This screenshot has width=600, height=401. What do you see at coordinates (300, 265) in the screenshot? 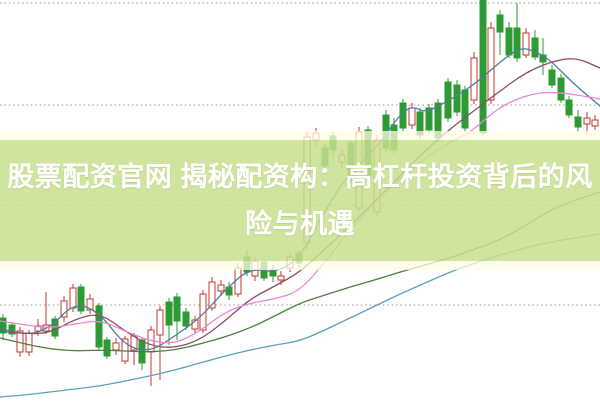
I see `banner-bottom-fade` at bounding box center [300, 265].